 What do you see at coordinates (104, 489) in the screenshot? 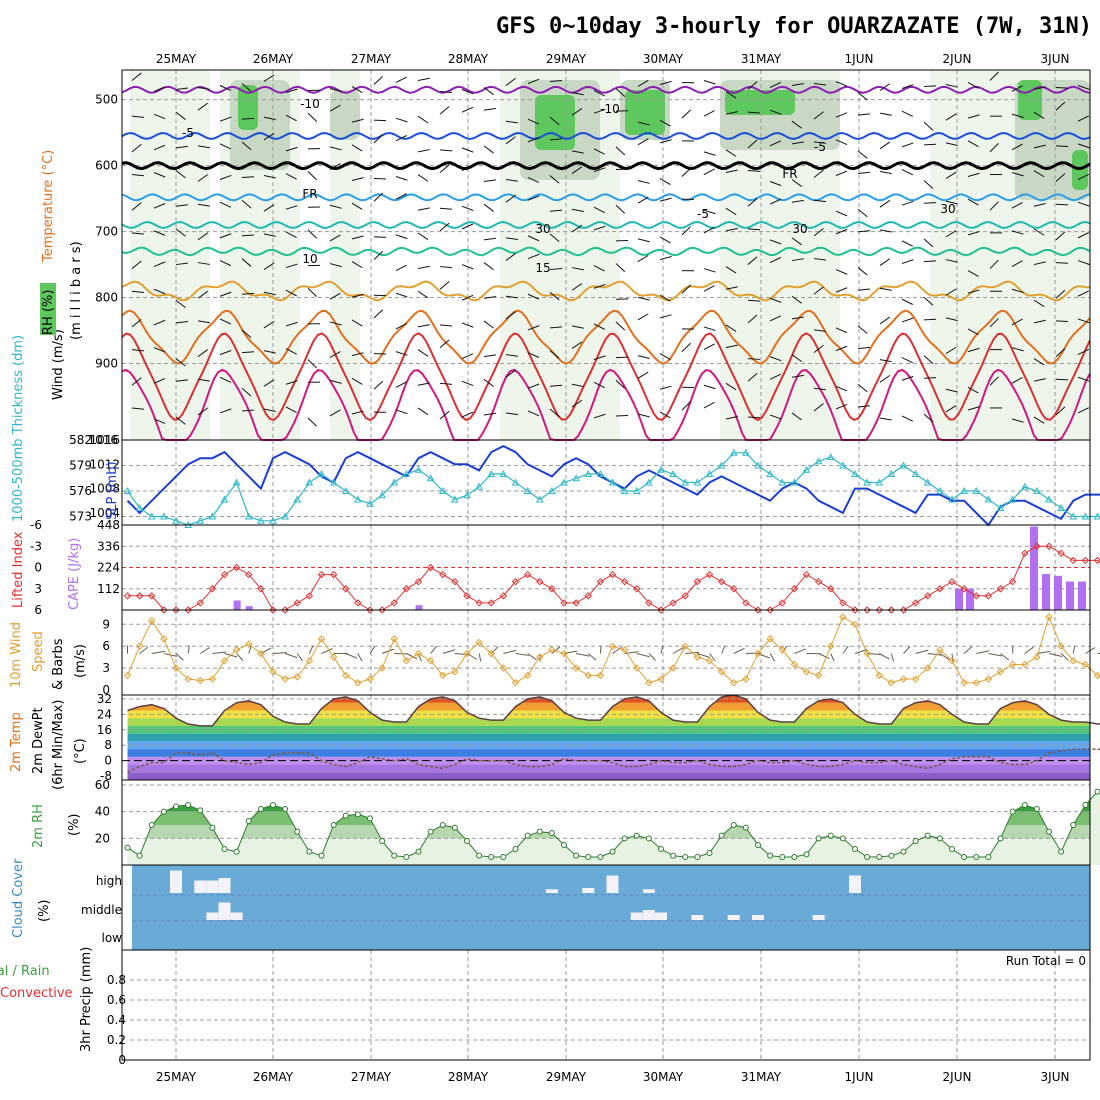
I see `slp-tick-1008: 1008` at bounding box center [104, 489].